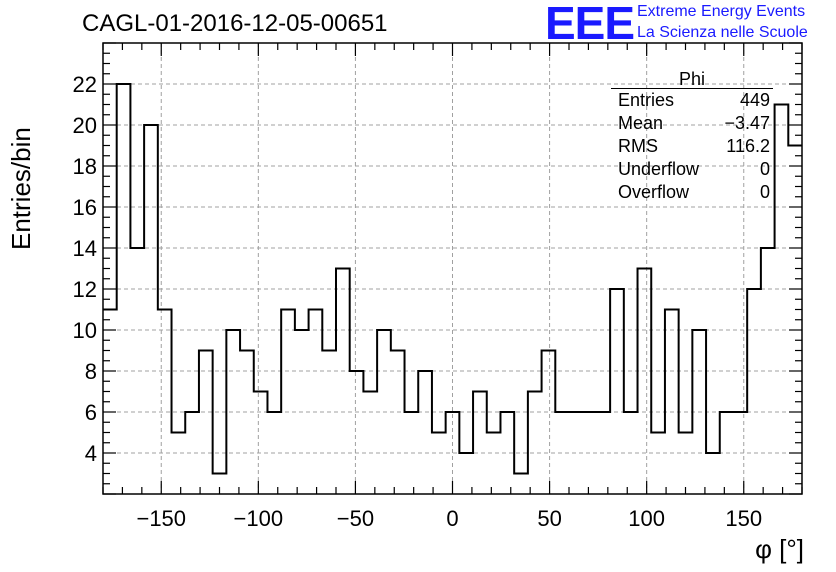 Image resolution: width=836 pixels, height=572 pixels. What do you see at coordinates (91, 412) in the screenshot?
I see `y-tick-label: 6` at bounding box center [91, 412].